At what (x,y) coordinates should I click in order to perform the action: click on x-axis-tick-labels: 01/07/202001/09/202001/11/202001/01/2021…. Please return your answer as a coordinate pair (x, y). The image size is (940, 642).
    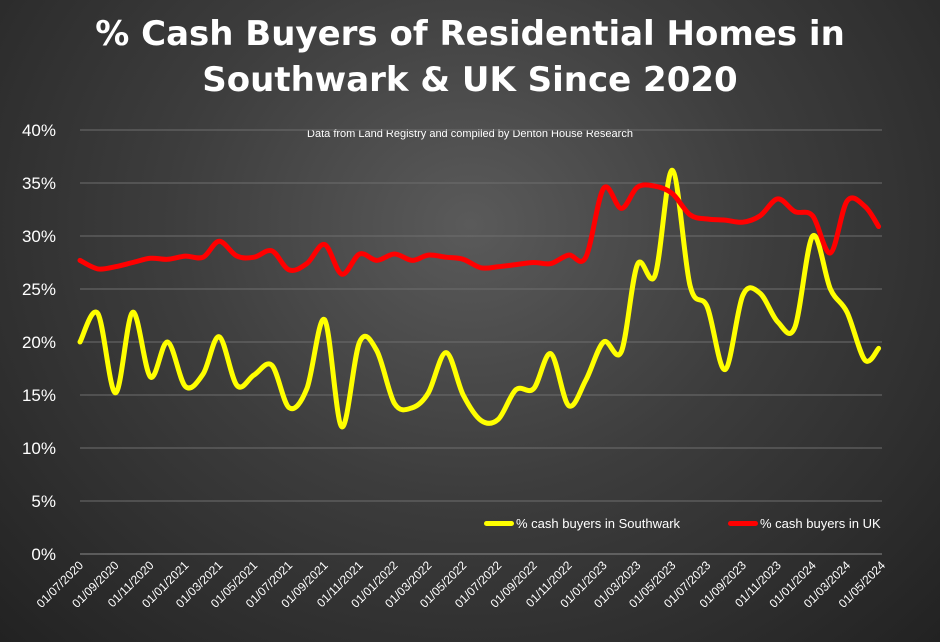
    Looking at the image, I should click on (461, 584).